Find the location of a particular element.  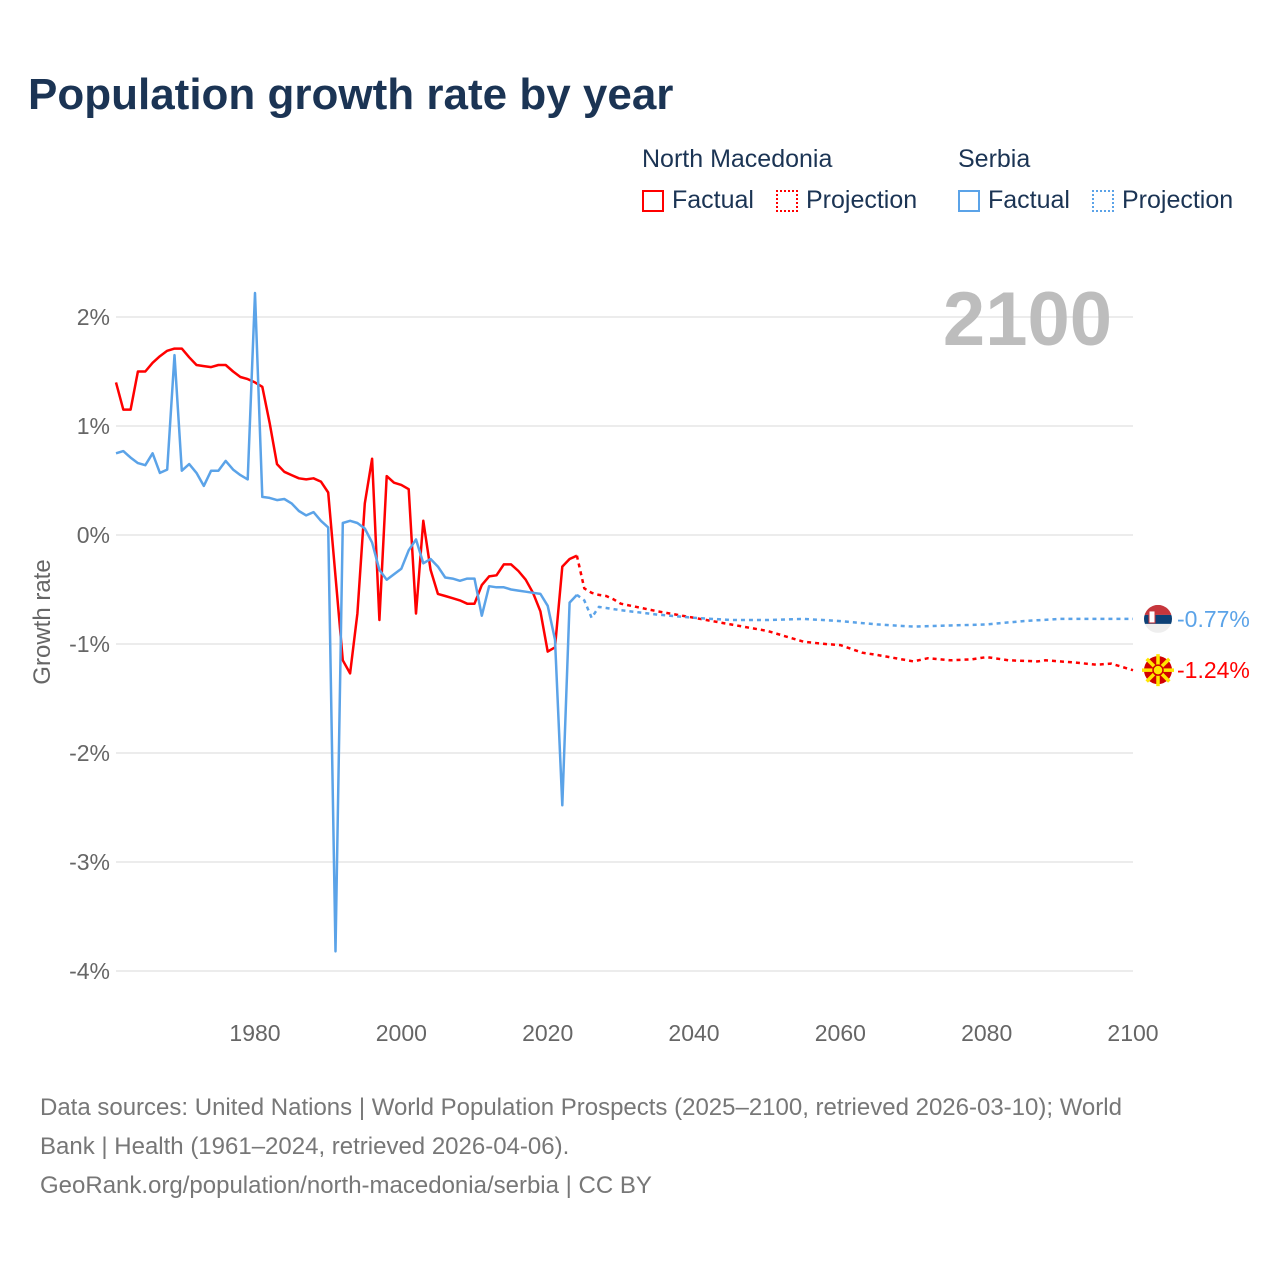

x-tick-label: 2080 is located at coordinates (986, 1033).